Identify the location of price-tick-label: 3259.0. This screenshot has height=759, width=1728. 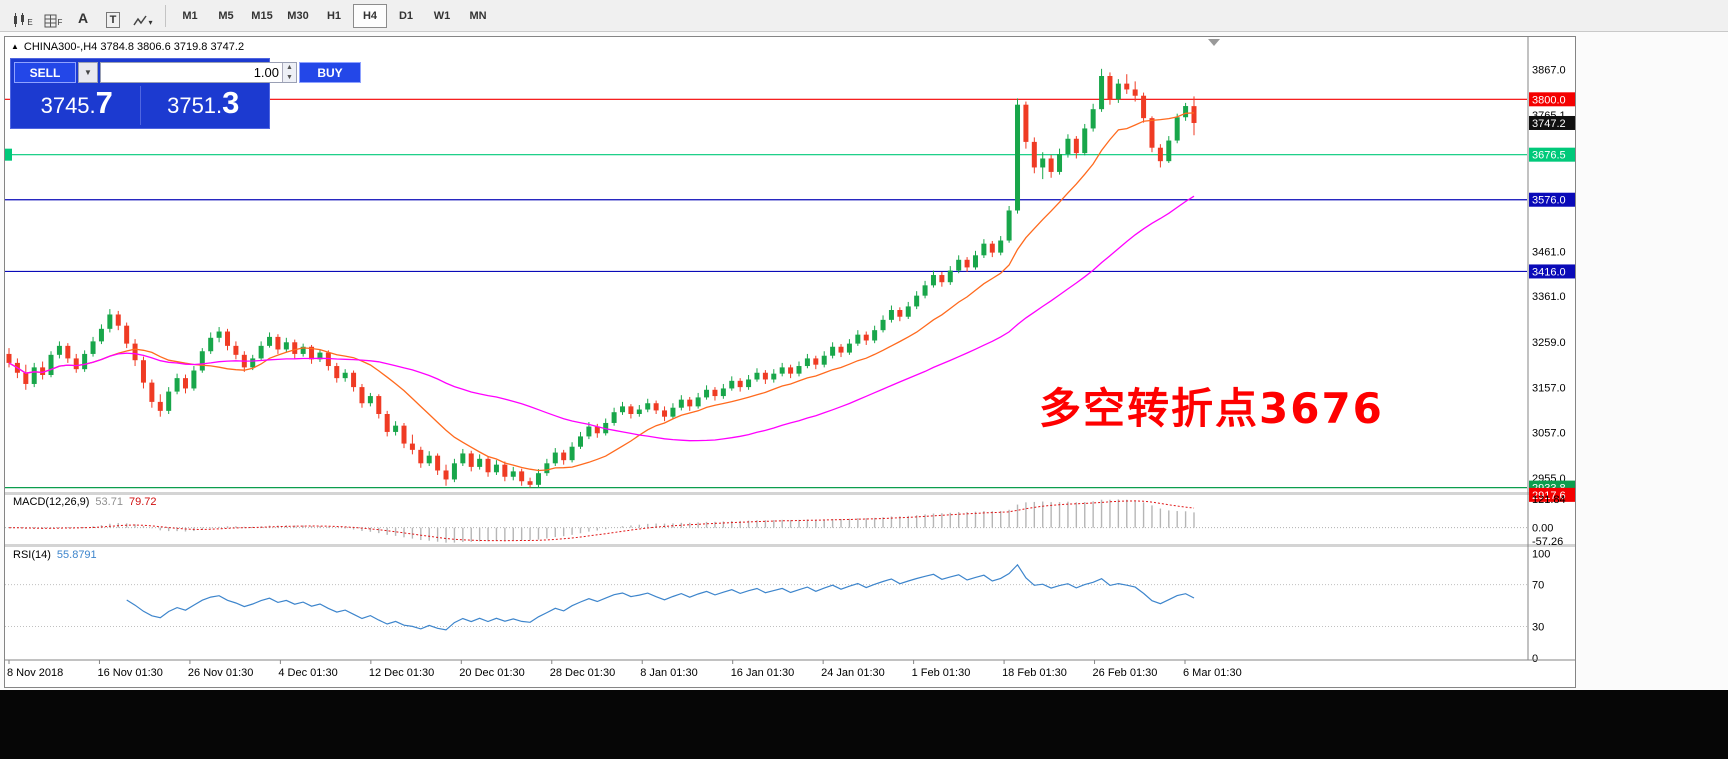
(1549, 343).